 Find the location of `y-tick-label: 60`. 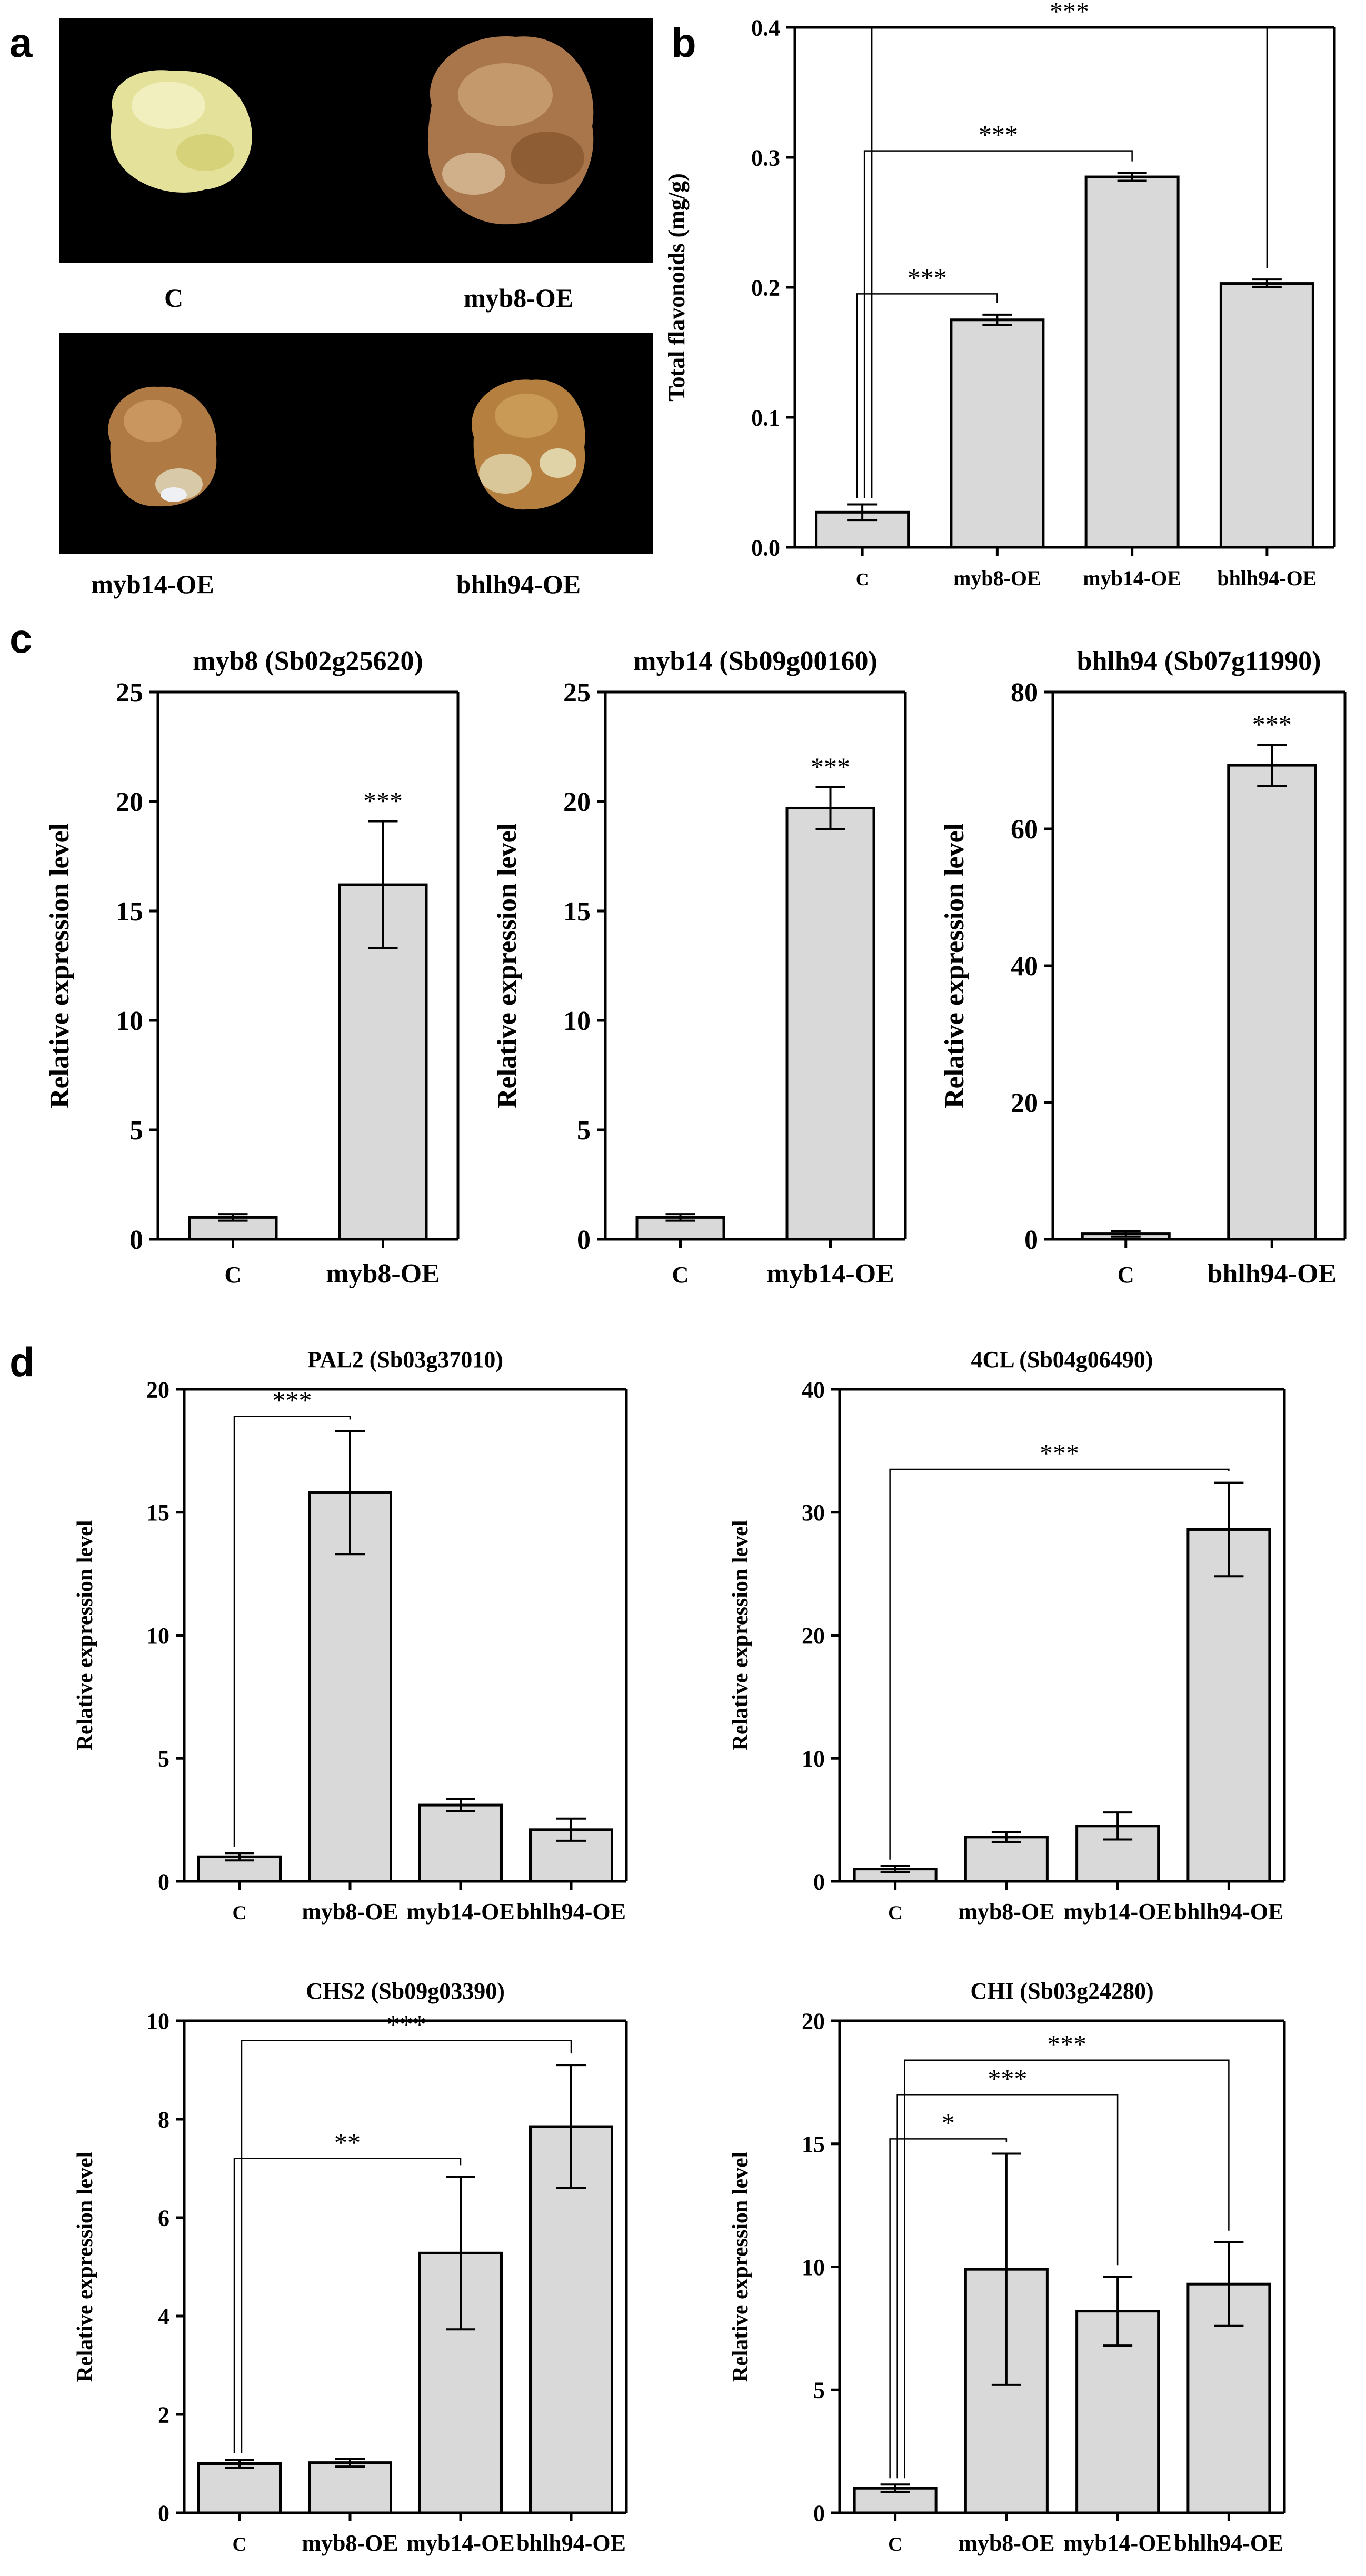

y-tick-label: 60 is located at coordinates (1024, 830).